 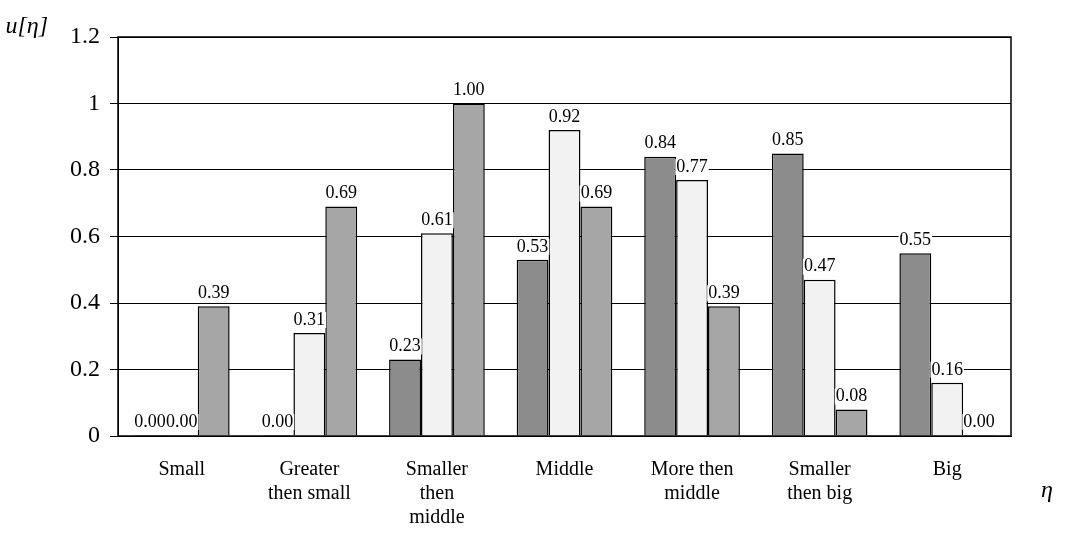 What do you see at coordinates (1047, 489) in the screenshot?
I see `x-axis-title: η` at bounding box center [1047, 489].